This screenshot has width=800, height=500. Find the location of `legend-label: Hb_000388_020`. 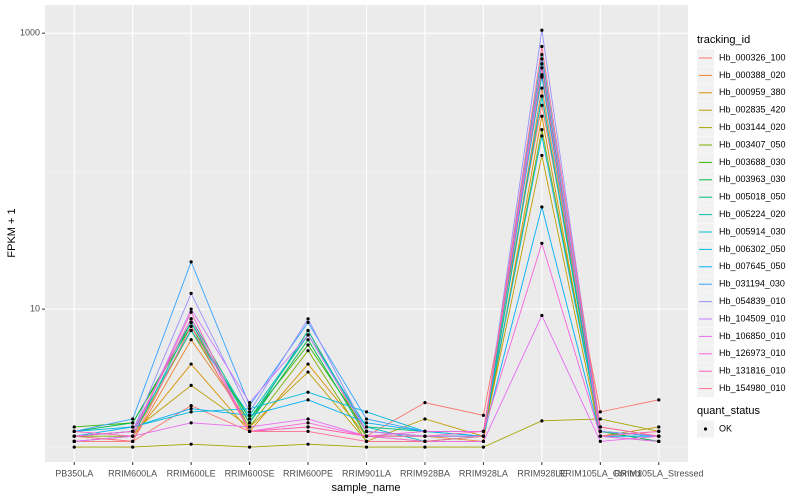

legend-label: Hb_000388_020 is located at coordinates (752, 75).